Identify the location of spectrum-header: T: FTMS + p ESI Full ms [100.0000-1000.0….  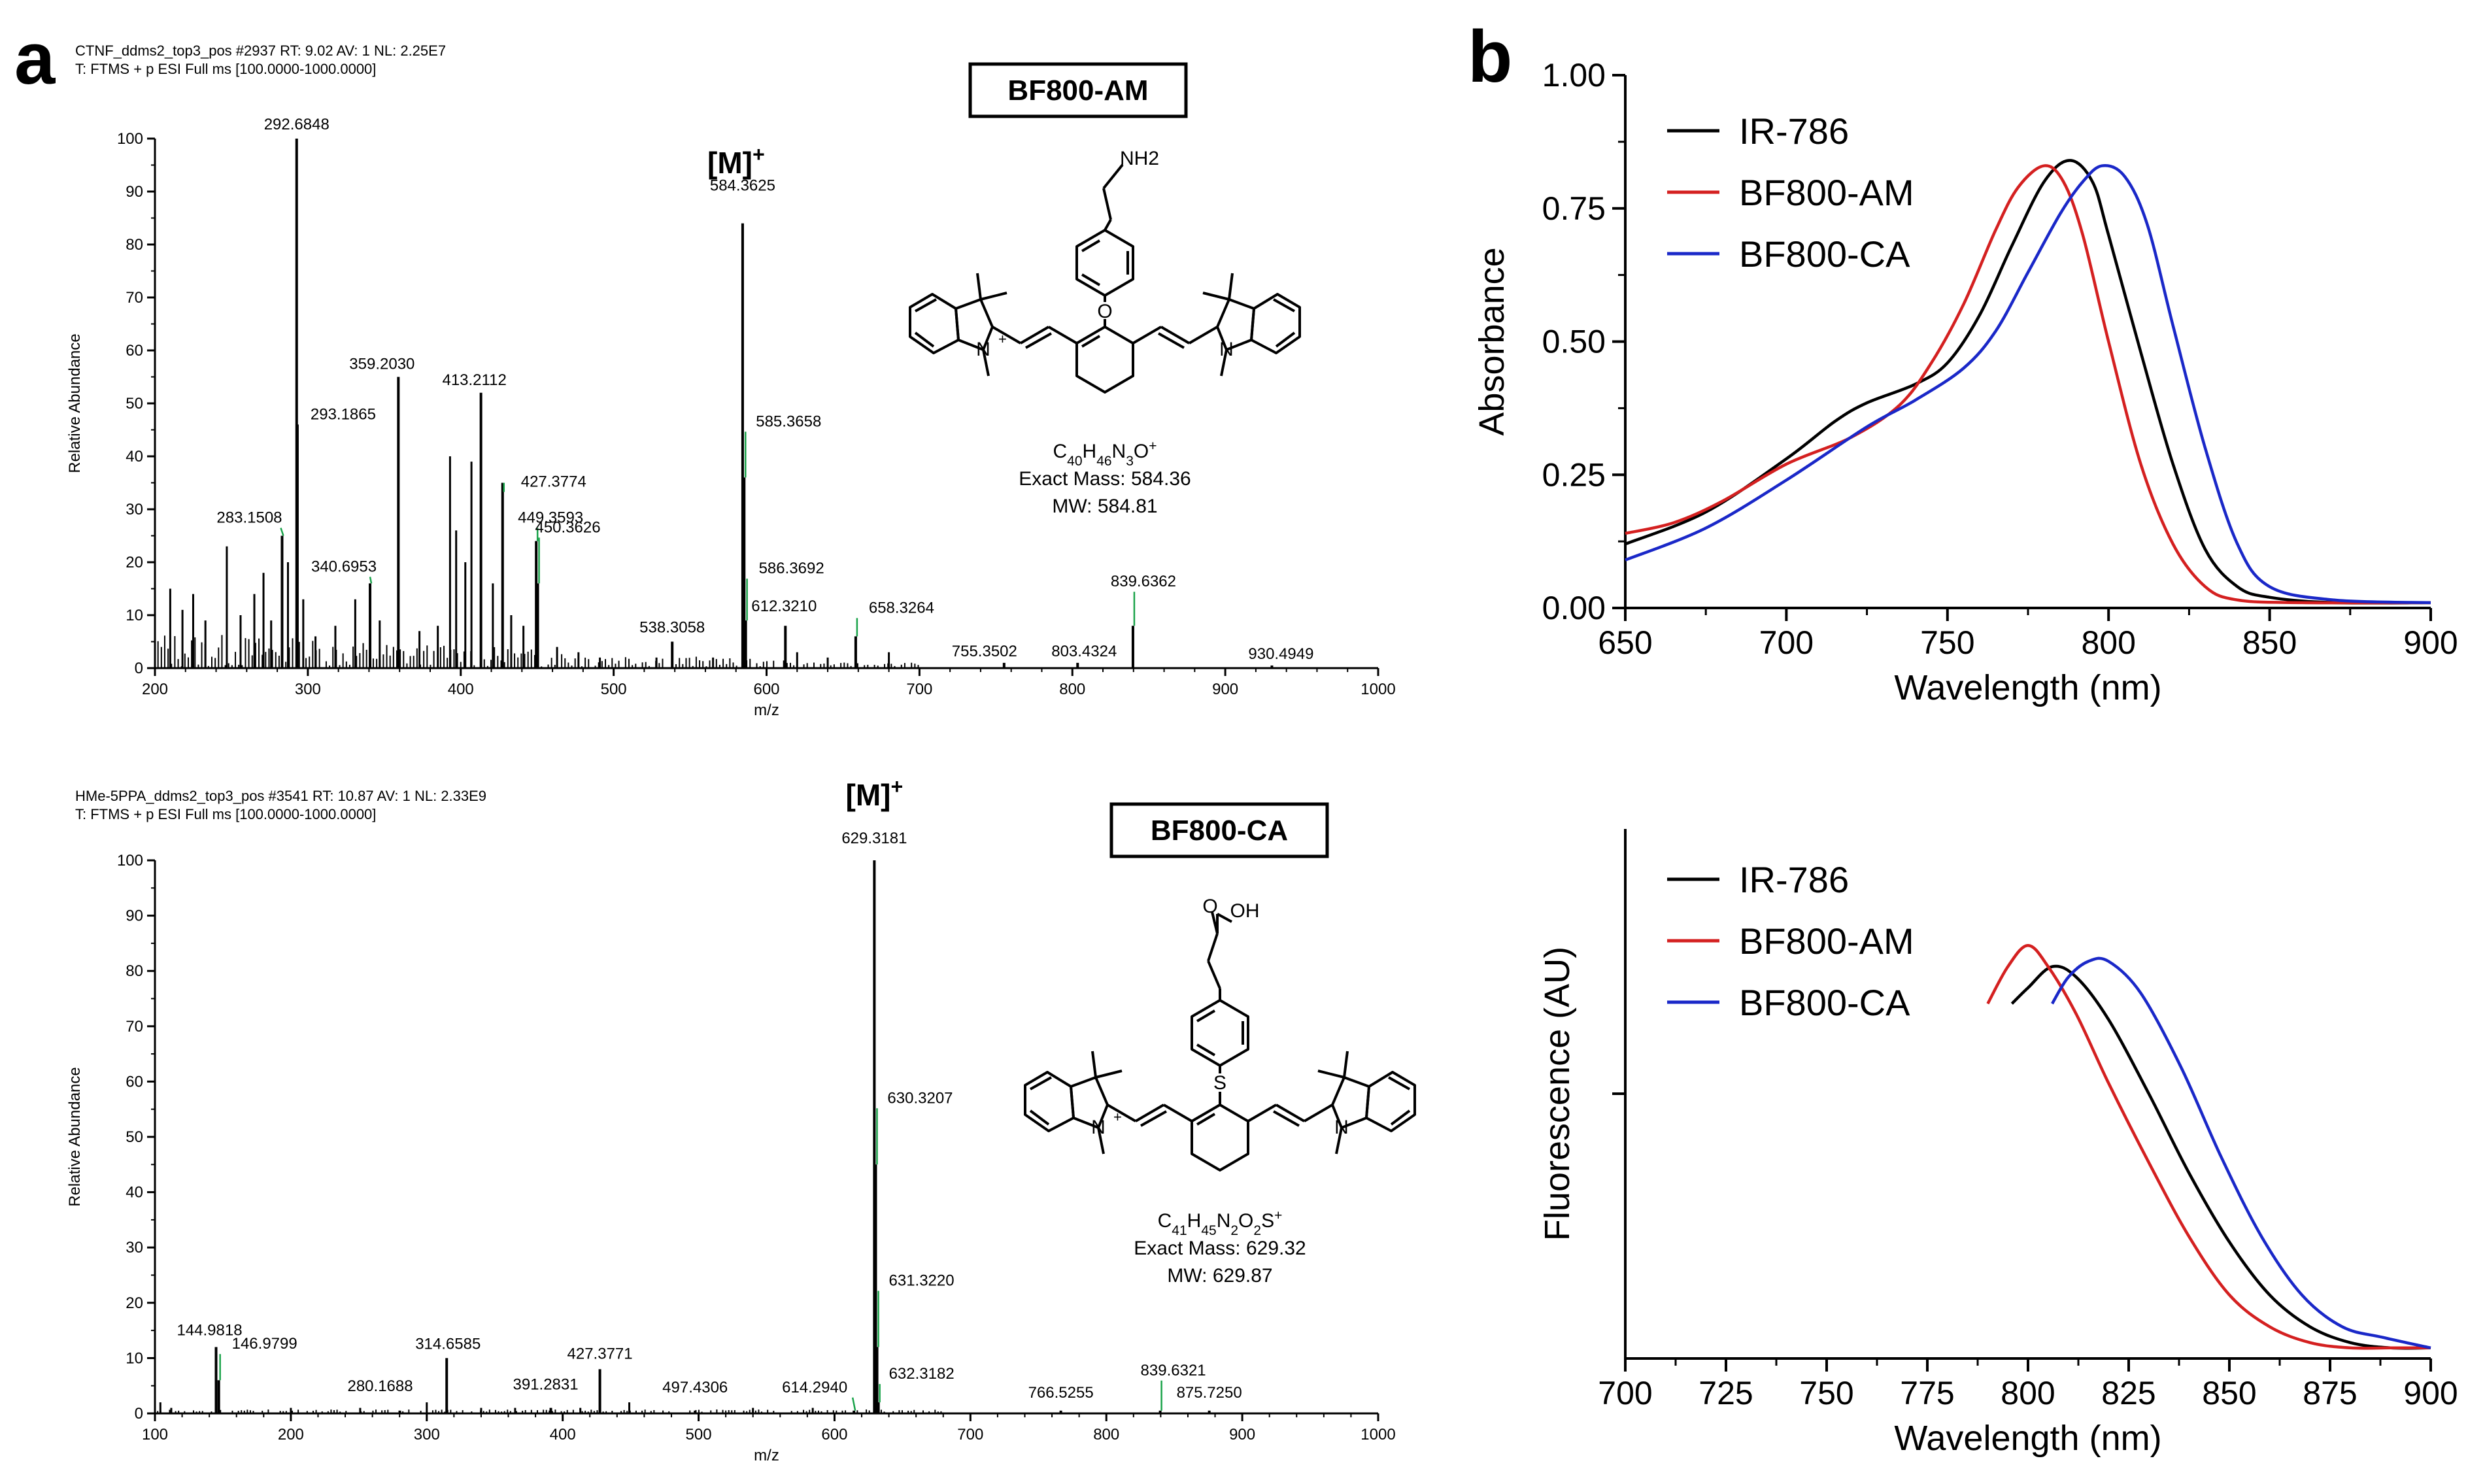
(225, 69).